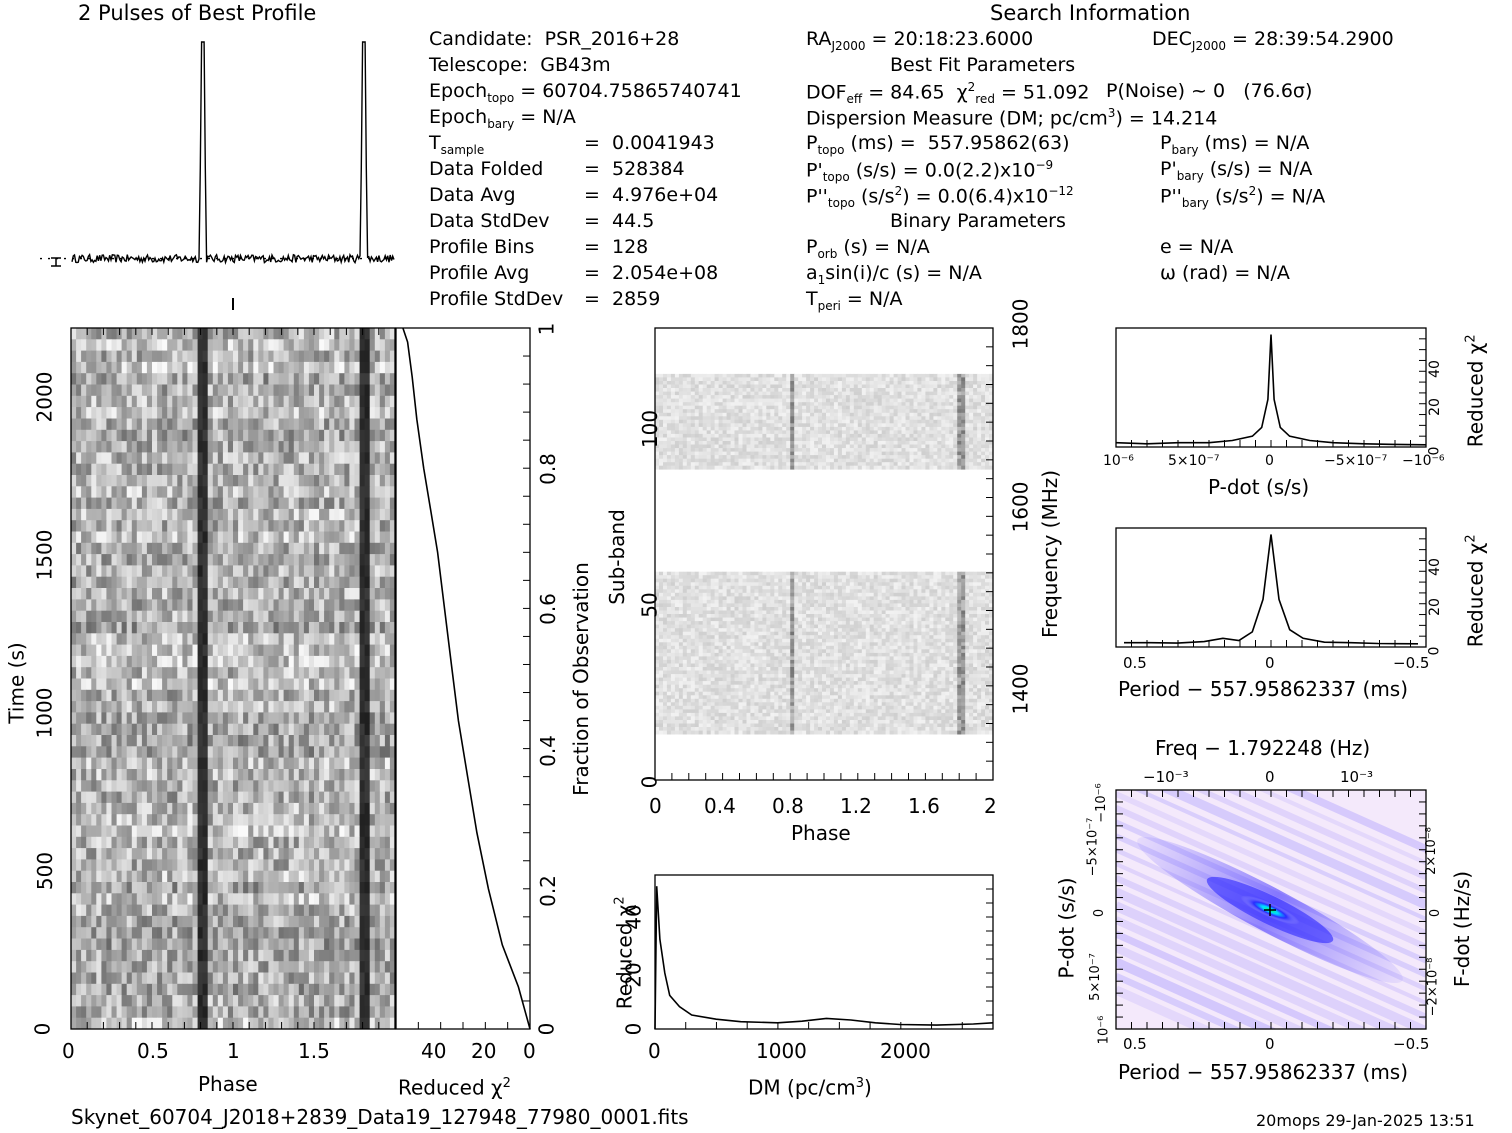  What do you see at coordinates (233, 678) in the screenshot?
I see `time-phase-frame` at bounding box center [233, 678].